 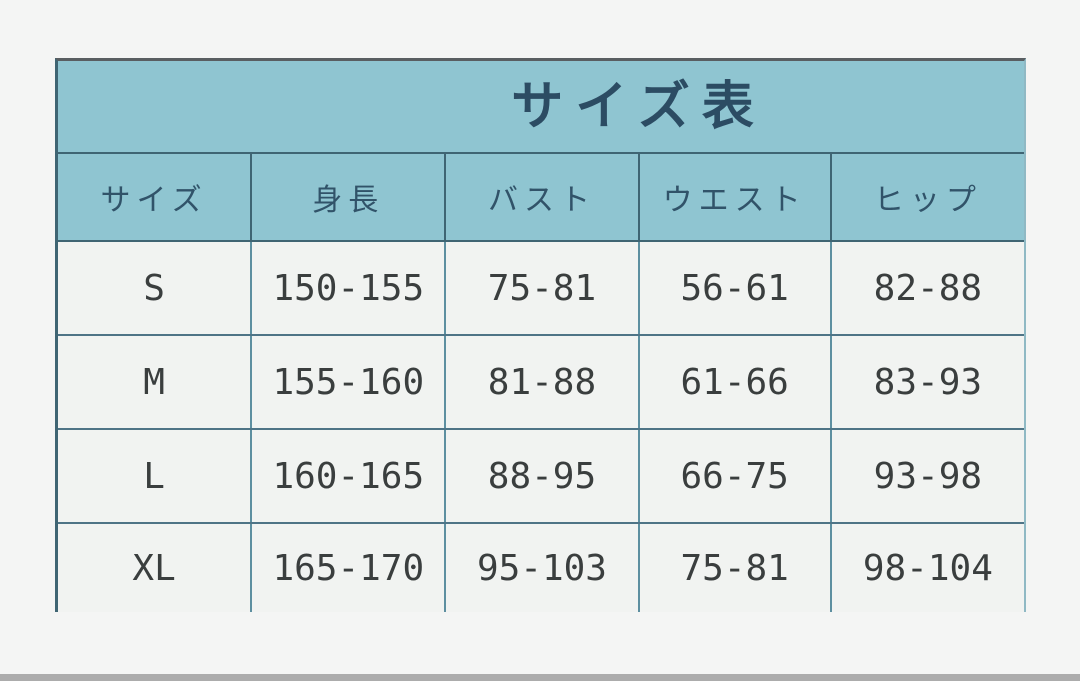 I want to click on cell-hip: 82-88, so click(x=926, y=288).